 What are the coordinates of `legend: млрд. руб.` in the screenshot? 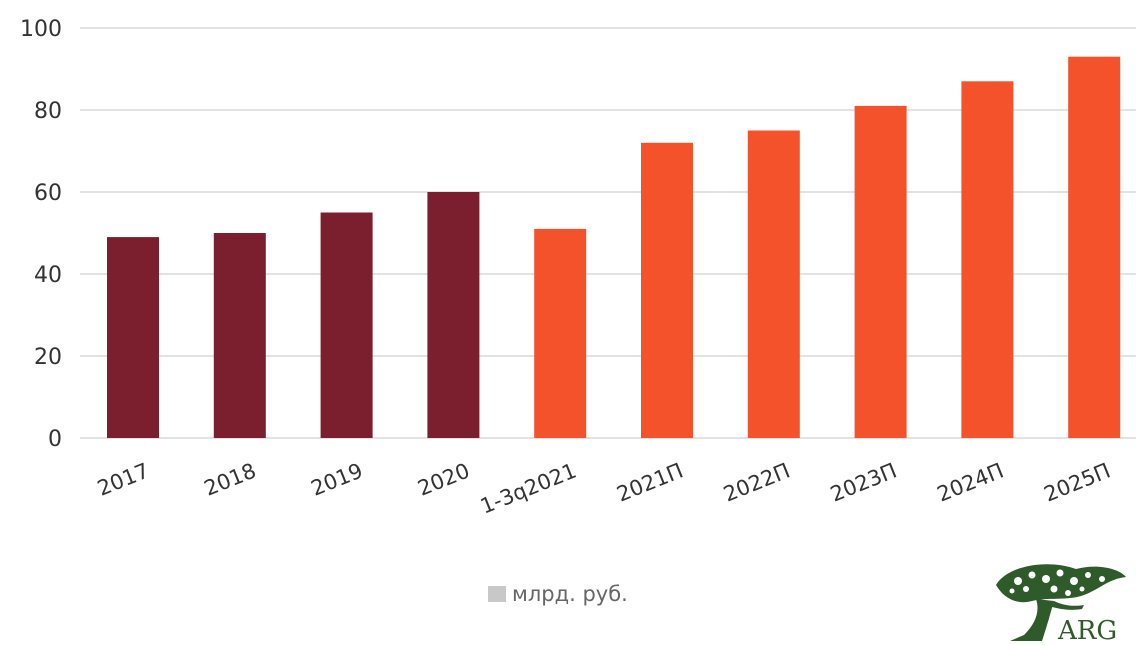 It's located at (558, 594).